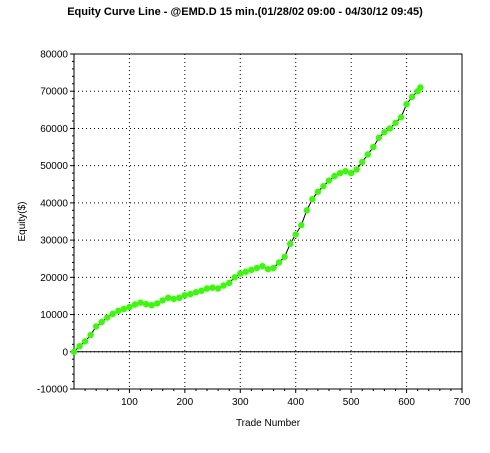 Image resolution: width=490 pixels, height=453 pixels. Describe the element at coordinates (54, 241) in the screenshot. I see `y-tick-label: 30000` at that location.